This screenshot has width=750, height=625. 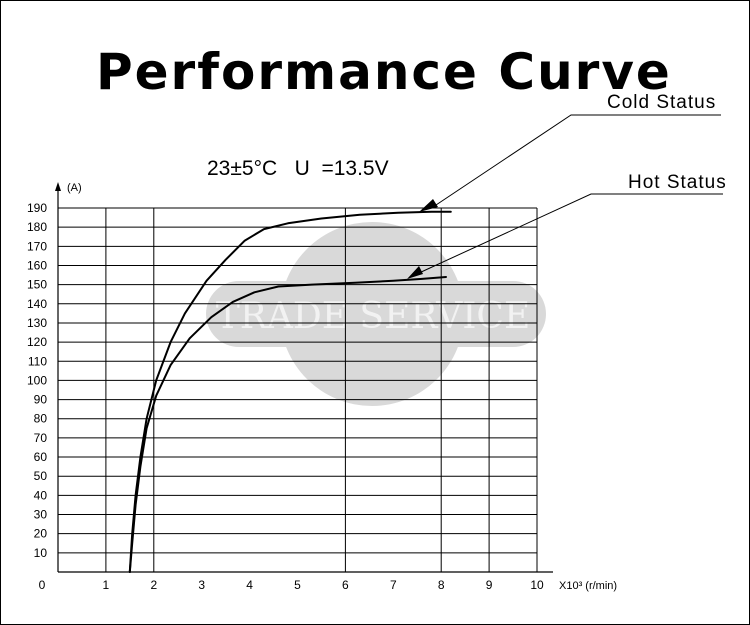 What do you see at coordinates (393, 585) in the screenshot?
I see `x-tick-label: 7` at bounding box center [393, 585].